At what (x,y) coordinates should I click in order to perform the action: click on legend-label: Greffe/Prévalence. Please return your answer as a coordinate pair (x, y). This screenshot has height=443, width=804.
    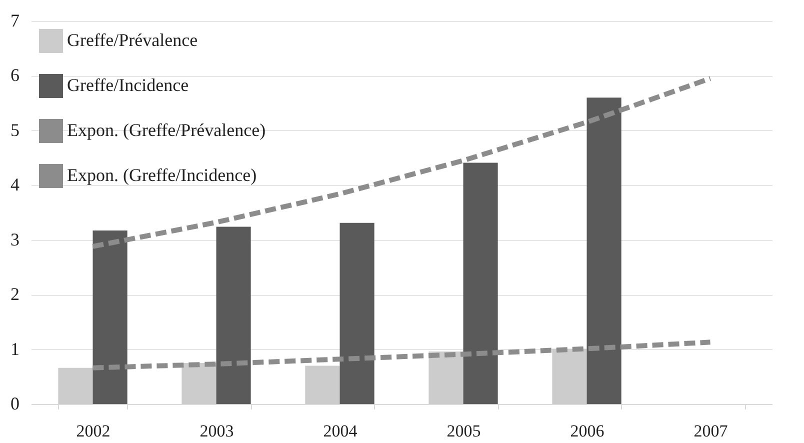
    Looking at the image, I should click on (132, 40).